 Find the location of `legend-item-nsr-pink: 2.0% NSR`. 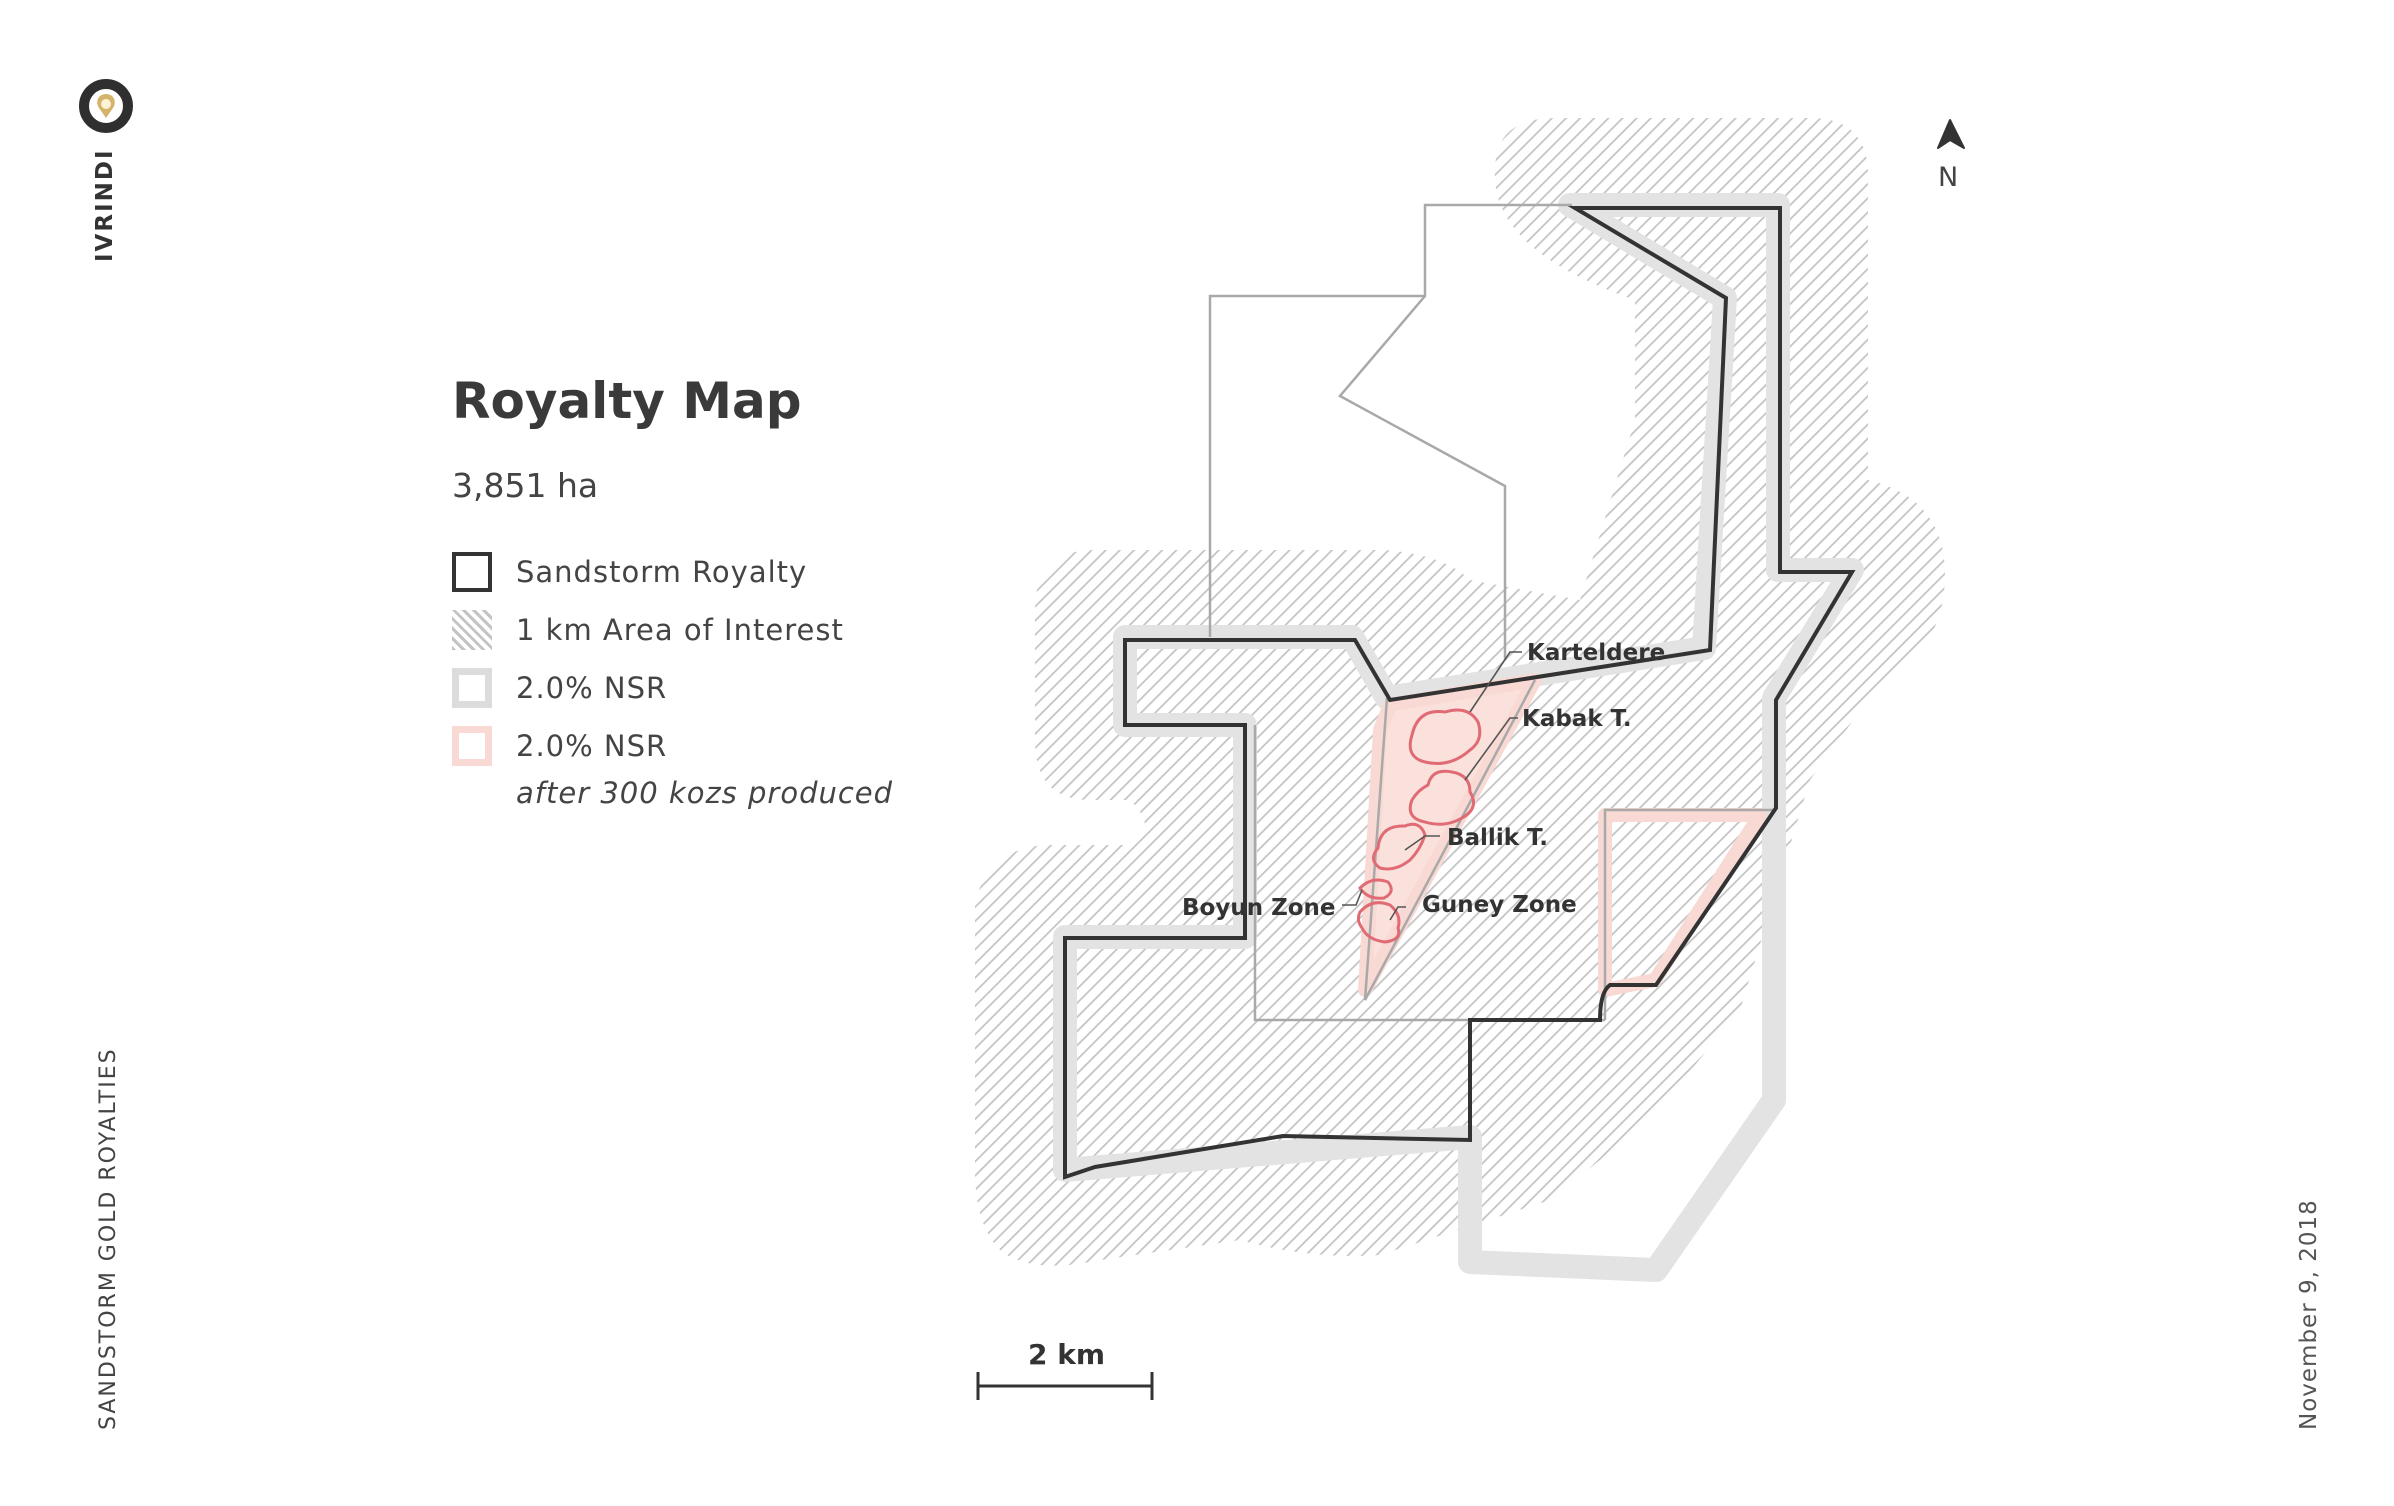

legend-item-nsr-pink: 2.0% NSR is located at coordinates (559, 746).